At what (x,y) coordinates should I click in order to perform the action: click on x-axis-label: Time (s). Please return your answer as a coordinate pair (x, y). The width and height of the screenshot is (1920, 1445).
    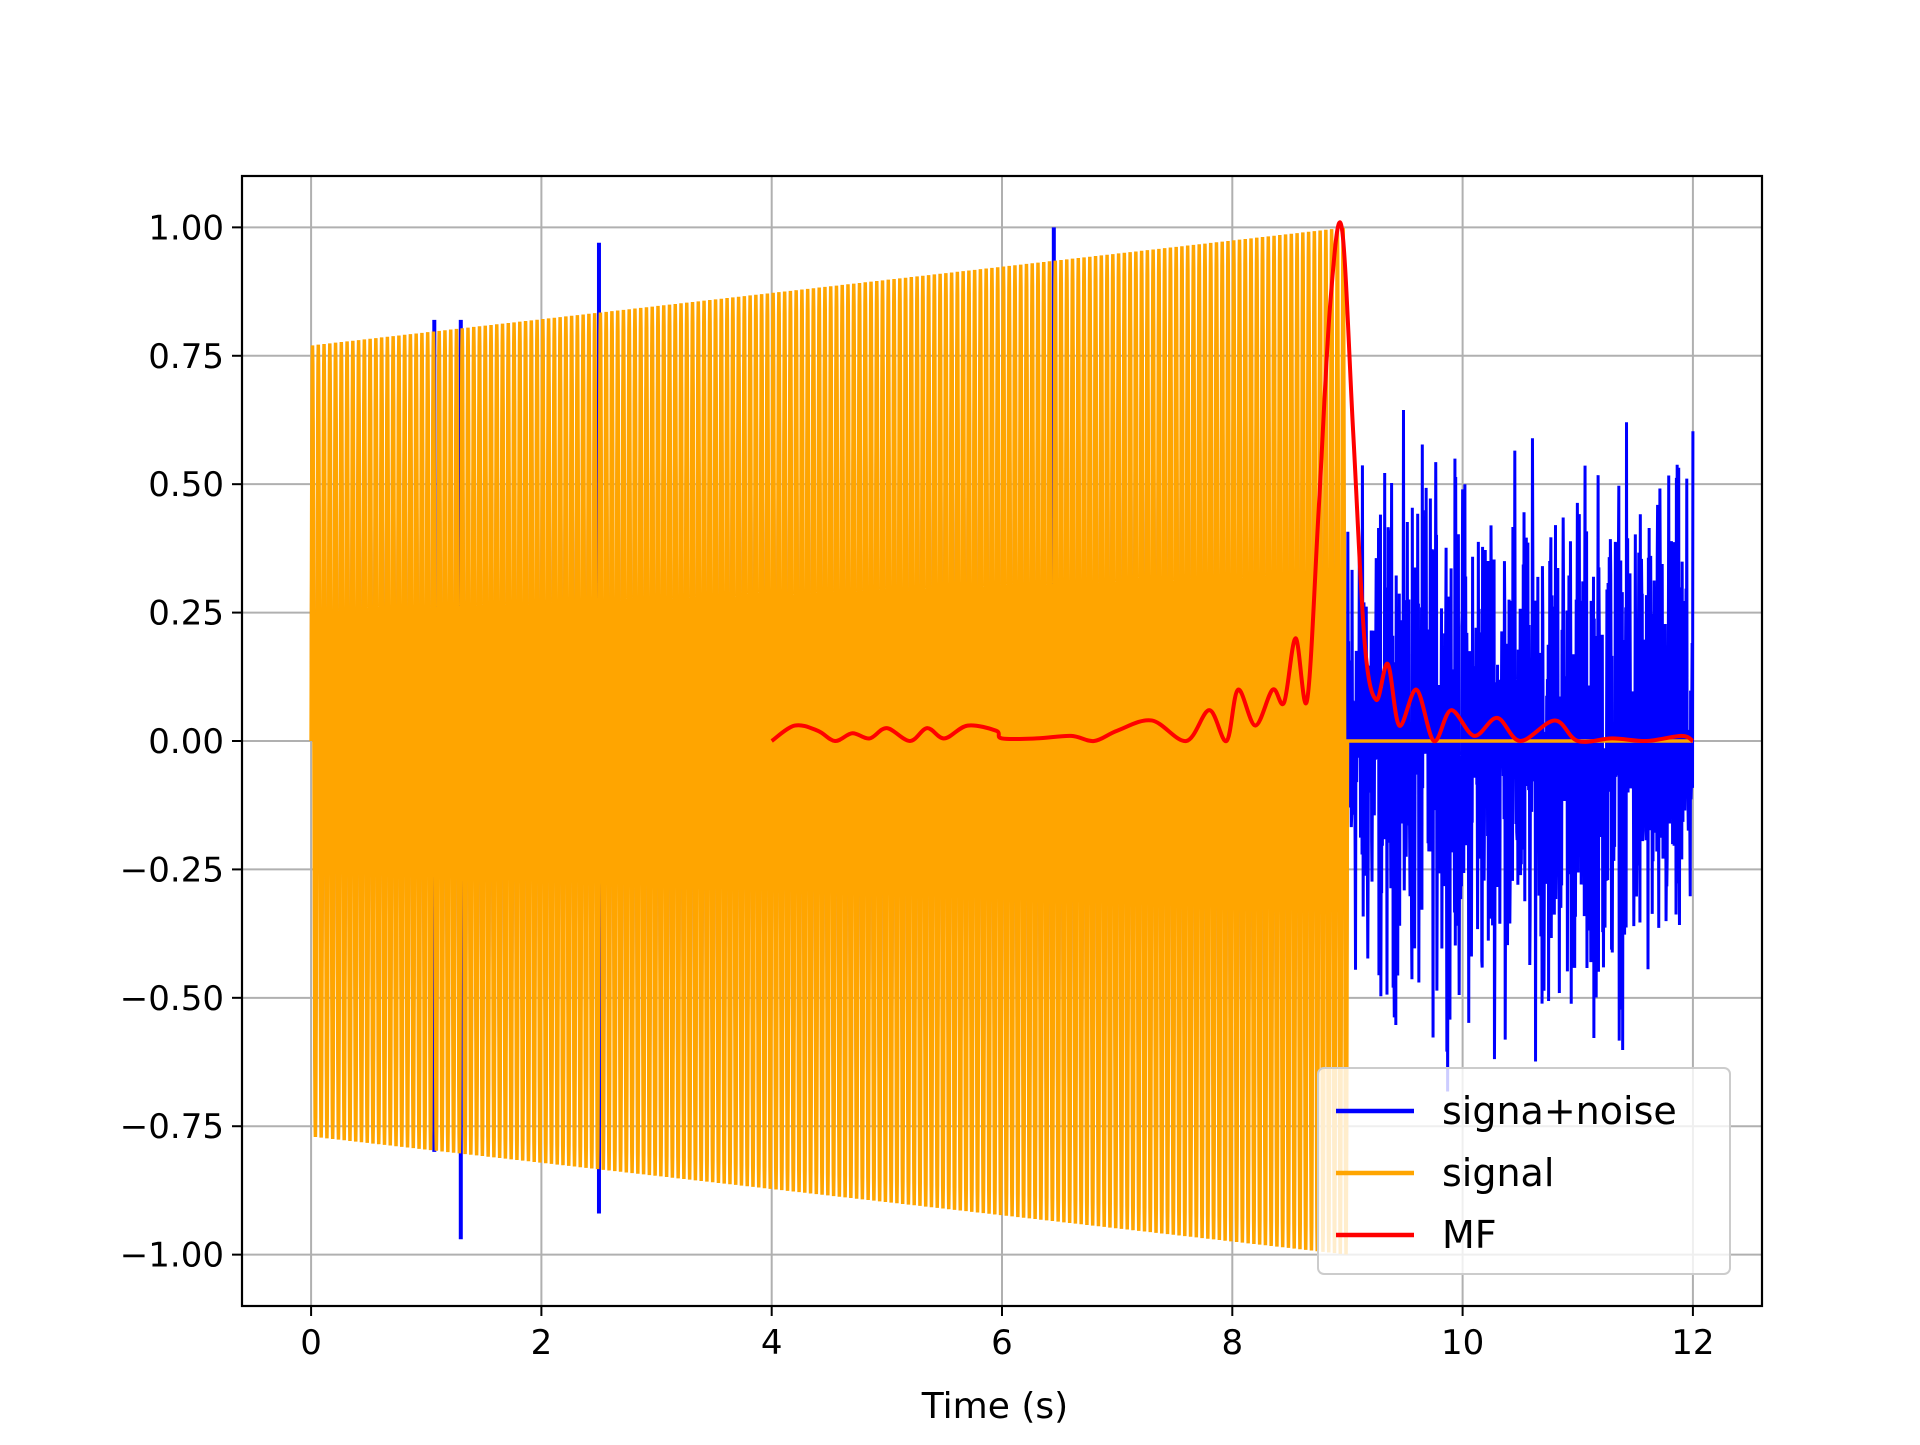
    Looking at the image, I should click on (994, 1406).